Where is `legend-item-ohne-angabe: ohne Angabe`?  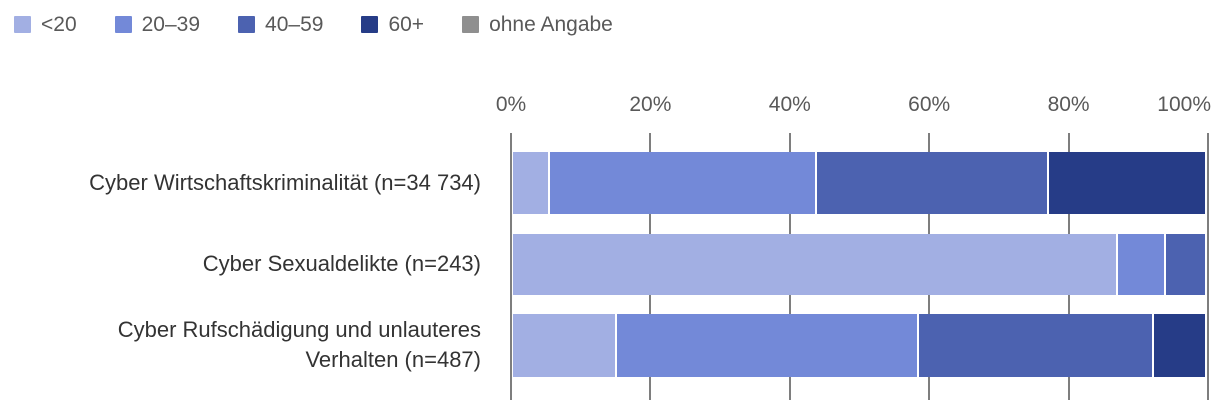 legend-item-ohne-angabe: ohne Angabe is located at coordinates (537, 24).